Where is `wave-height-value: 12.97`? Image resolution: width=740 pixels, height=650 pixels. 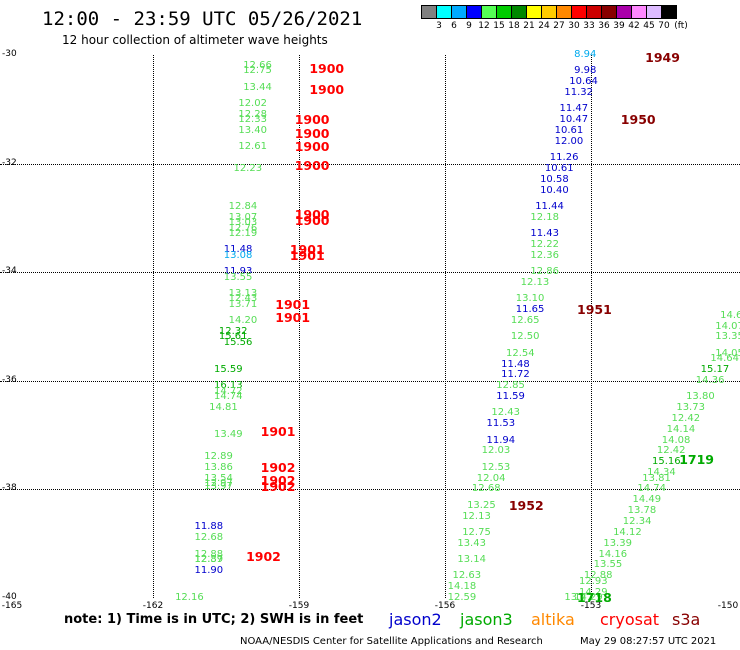
wave-height-value: 12.97 is located at coordinates (218, 483).